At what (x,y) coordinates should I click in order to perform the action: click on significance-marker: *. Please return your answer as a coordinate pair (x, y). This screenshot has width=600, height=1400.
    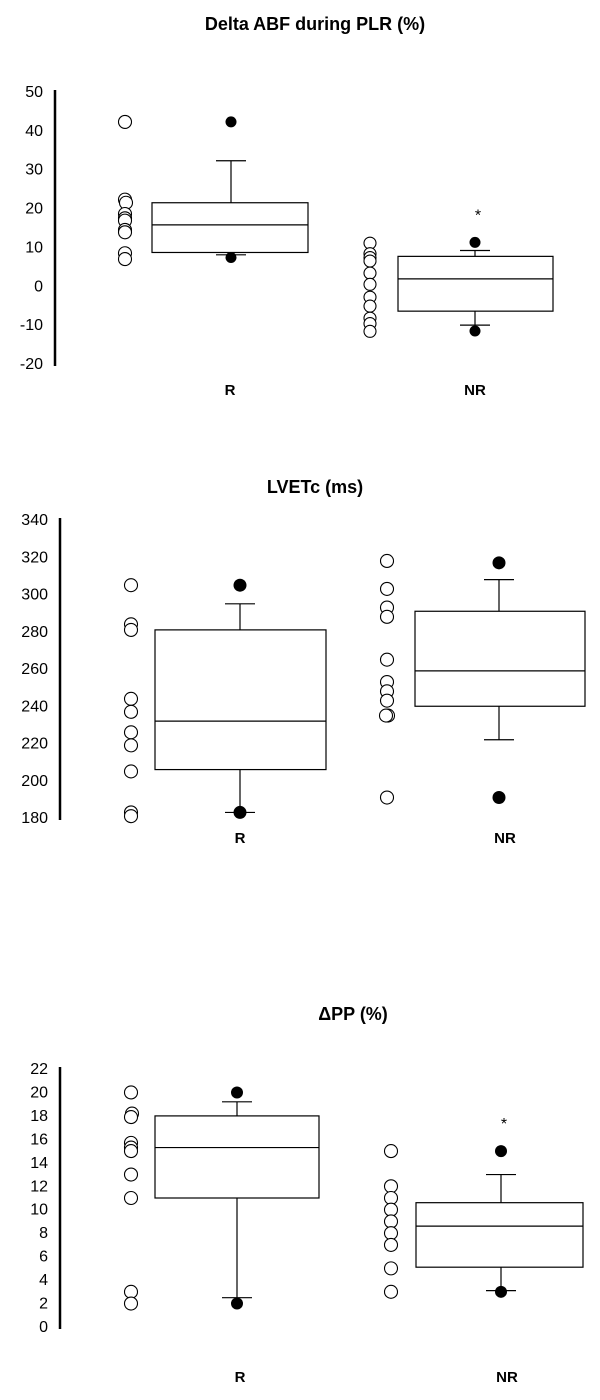
    Looking at the image, I should click on (478, 215).